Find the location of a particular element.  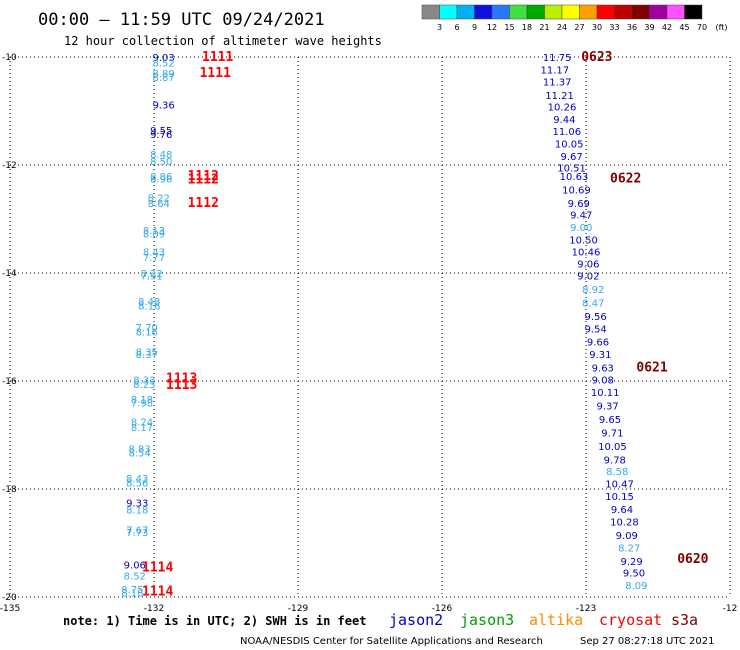

swh-value-label: 10.26 is located at coordinates (562, 108).